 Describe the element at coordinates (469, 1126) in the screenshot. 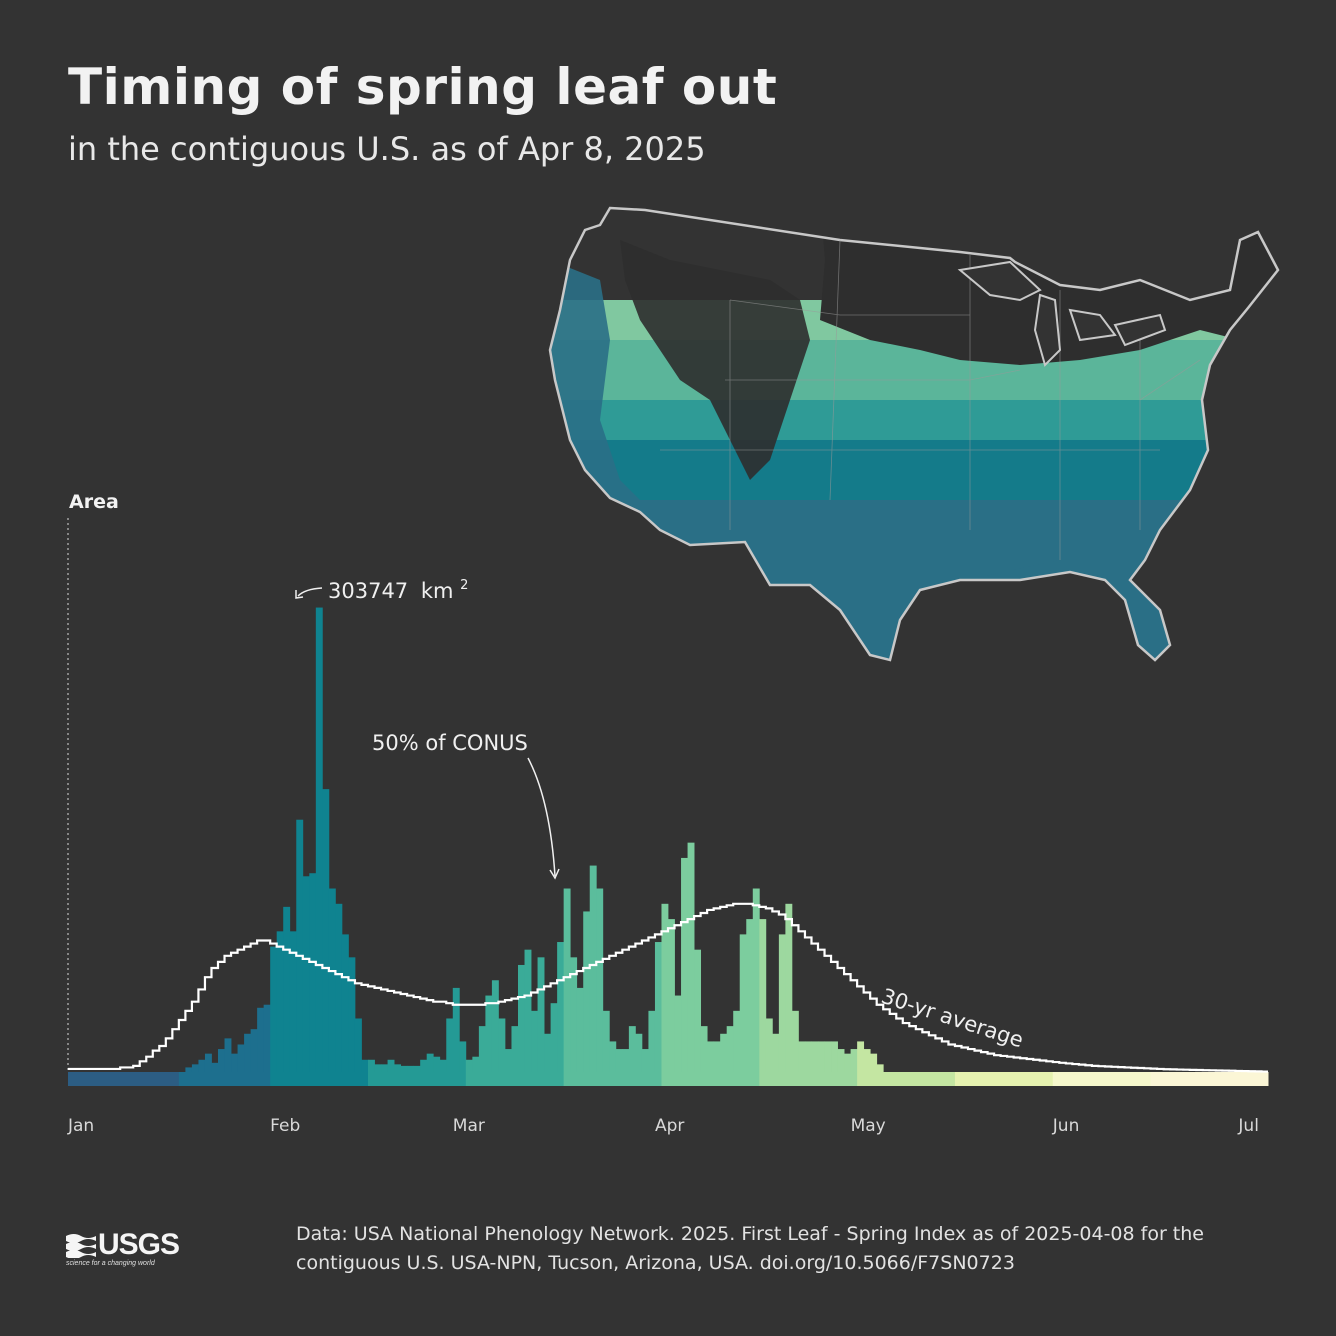

I see `x-tick-label-mar: Mar` at that location.